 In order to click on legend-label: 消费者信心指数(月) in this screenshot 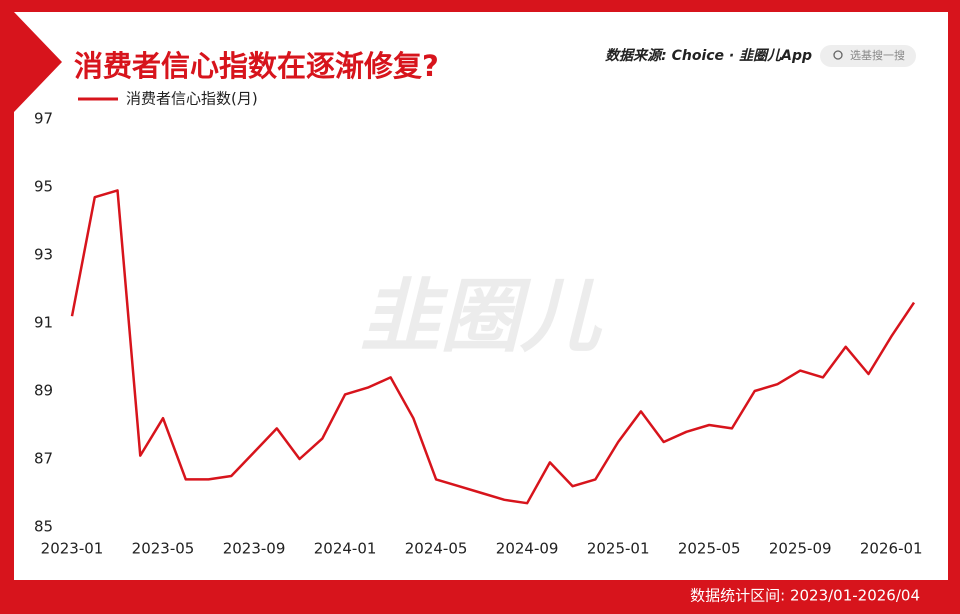, I will do `click(192, 99)`.